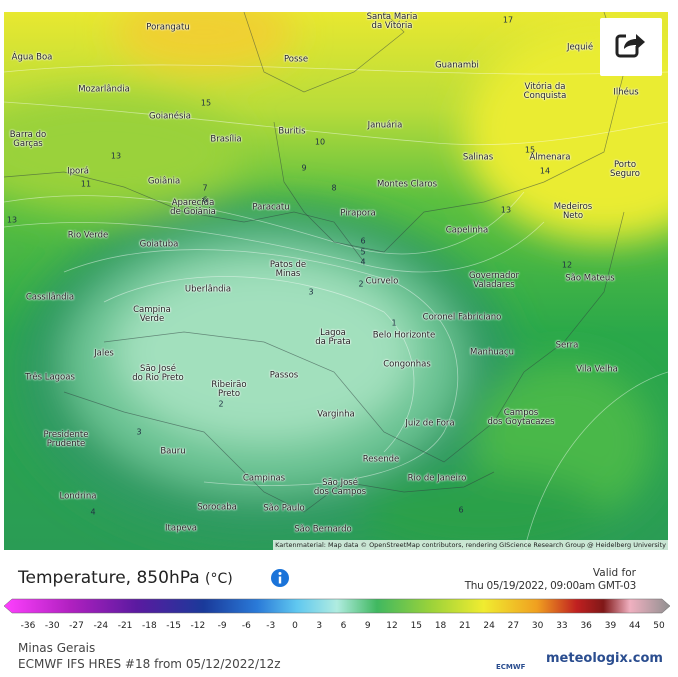 Image resolution: width=678 pixels, height=677 pixels. I want to click on city-label: Pirapora, so click(358, 213).